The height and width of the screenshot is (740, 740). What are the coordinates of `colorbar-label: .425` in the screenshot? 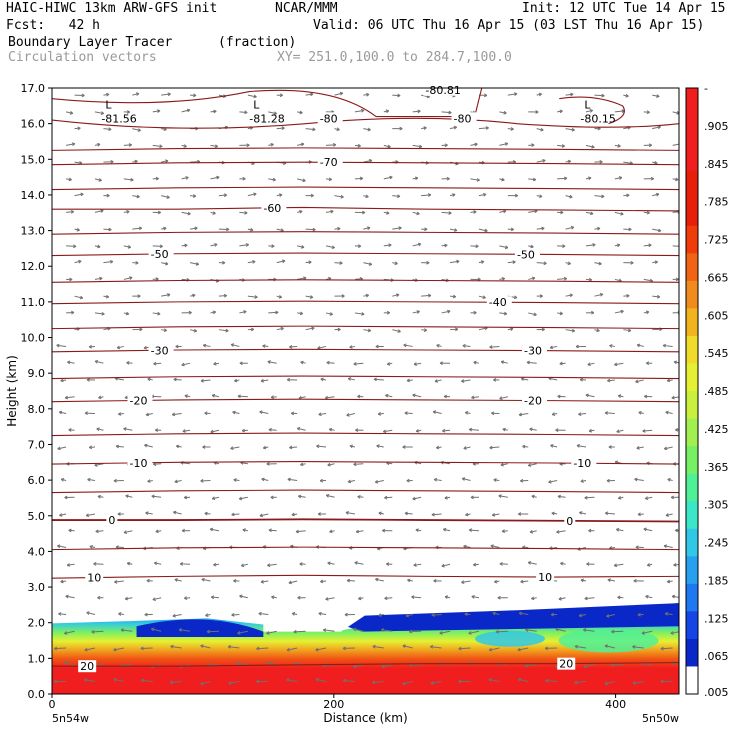 It's located at (716, 429).